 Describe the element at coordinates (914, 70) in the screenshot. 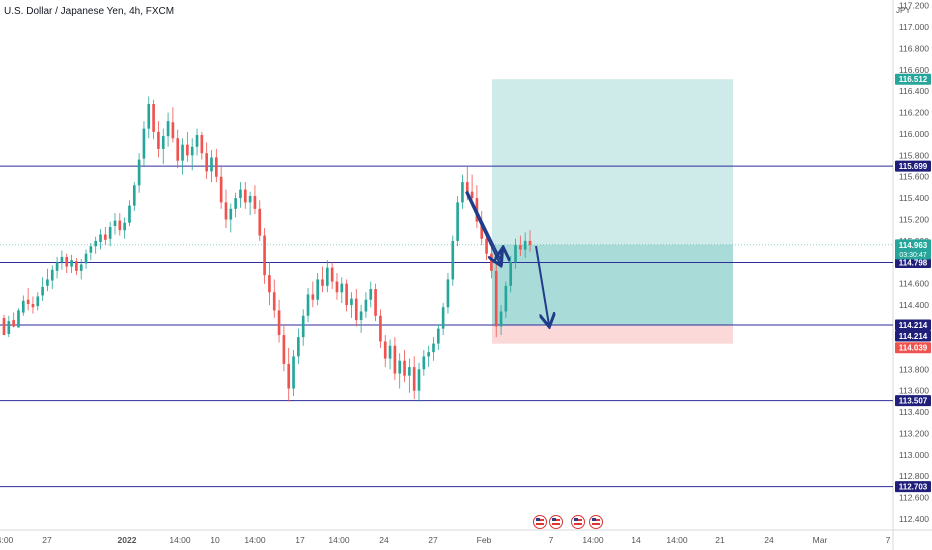

I see `price-tick-label: 116.600` at that location.